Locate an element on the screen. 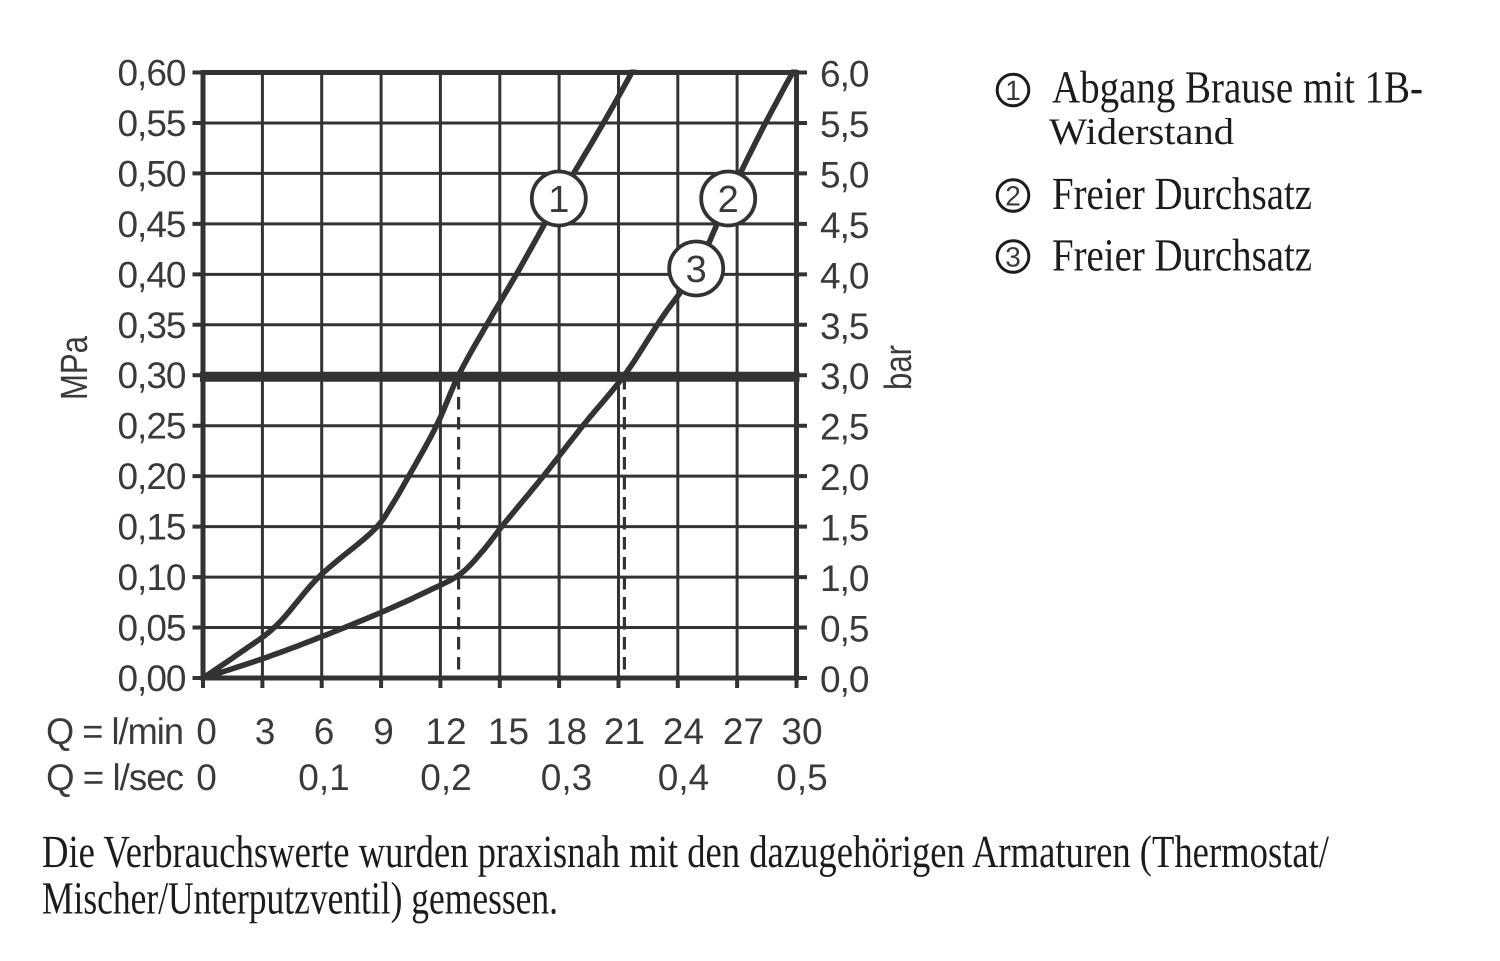 This screenshot has height=961, width=1500. svg-text: 6 is located at coordinates (324, 731).